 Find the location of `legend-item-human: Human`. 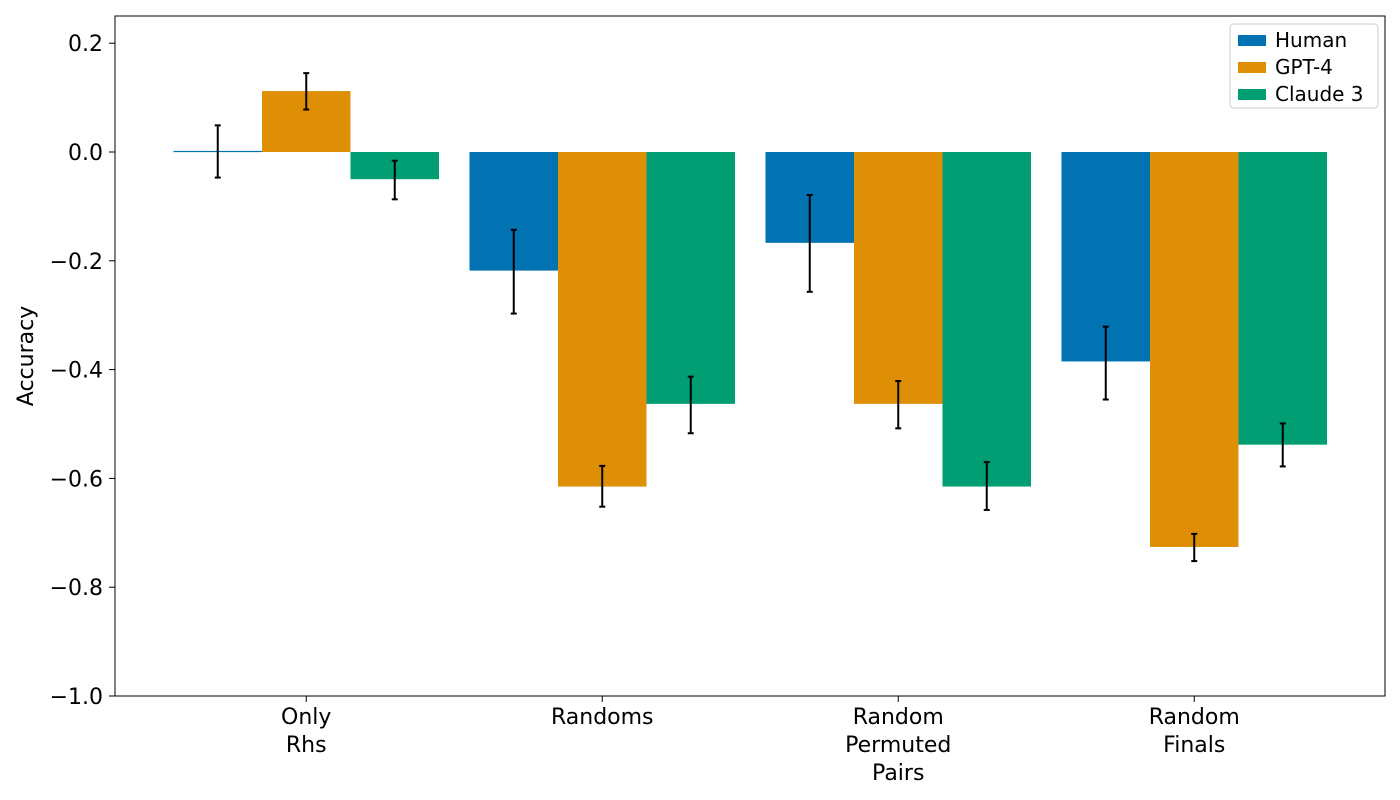

legend-item-human: Human is located at coordinates (1292, 40).